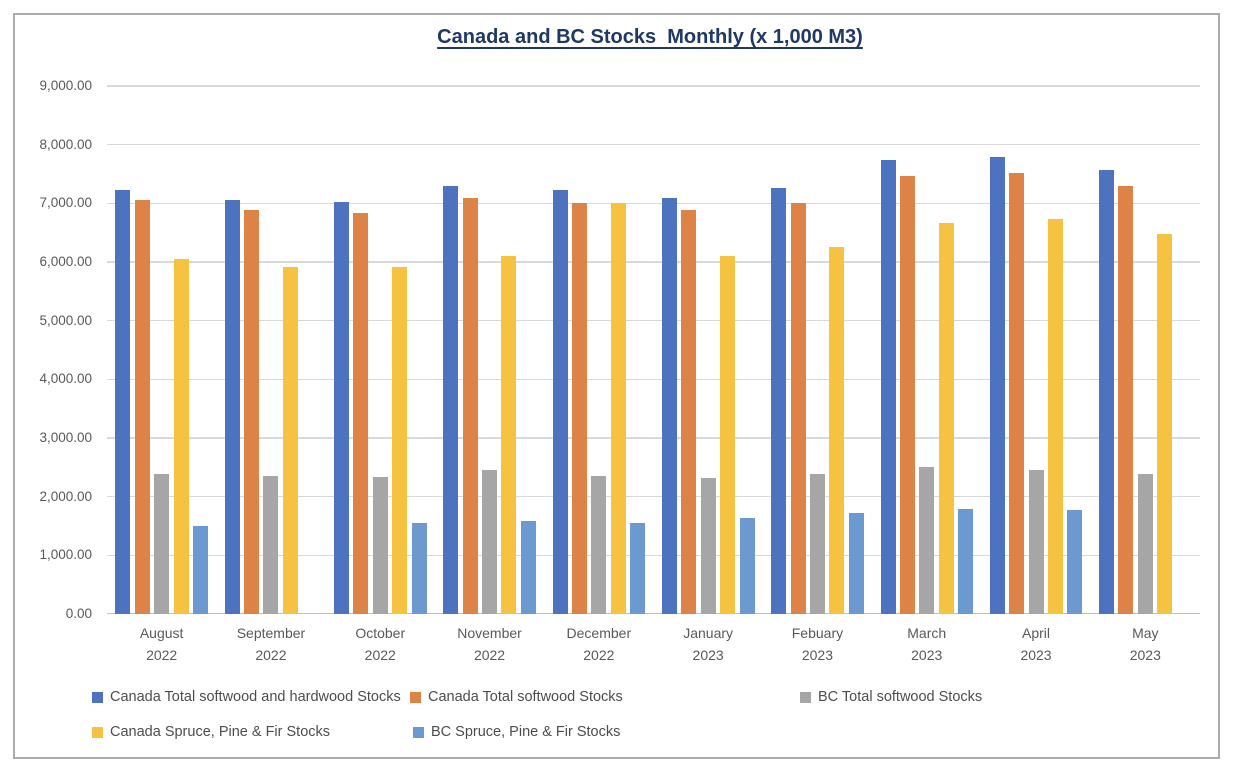 The height and width of the screenshot is (774, 1238). What do you see at coordinates (220, 732) in the screenshot?
I see `legend-label: Canada Spruce, Pine & Fir Stocks` at bounding box center [220, 732].